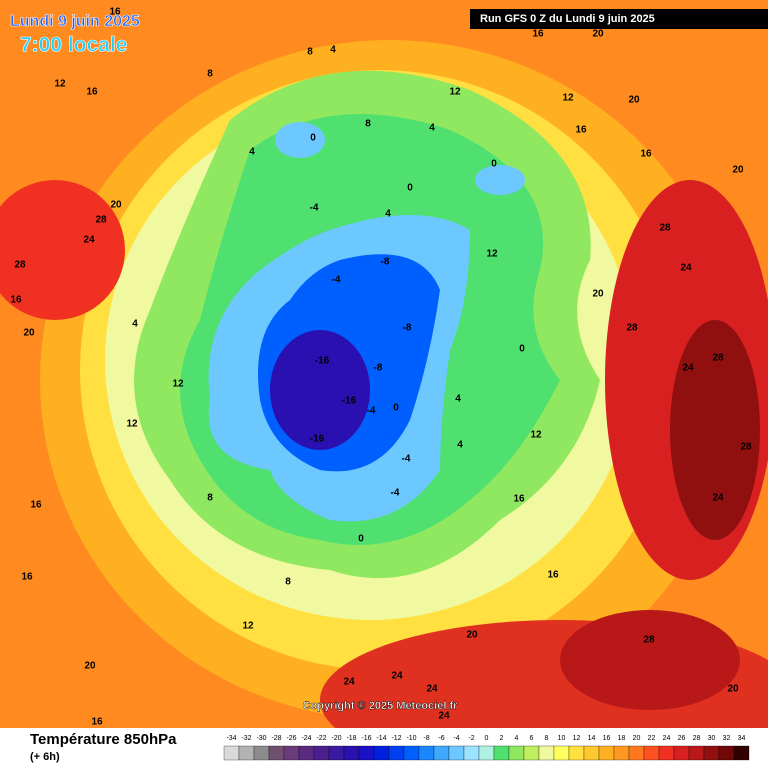  What do you see at coordinates (667, 738) in the screenshot?
I see `colorbar-tick-label: 24` at bounding box center [667, 738].